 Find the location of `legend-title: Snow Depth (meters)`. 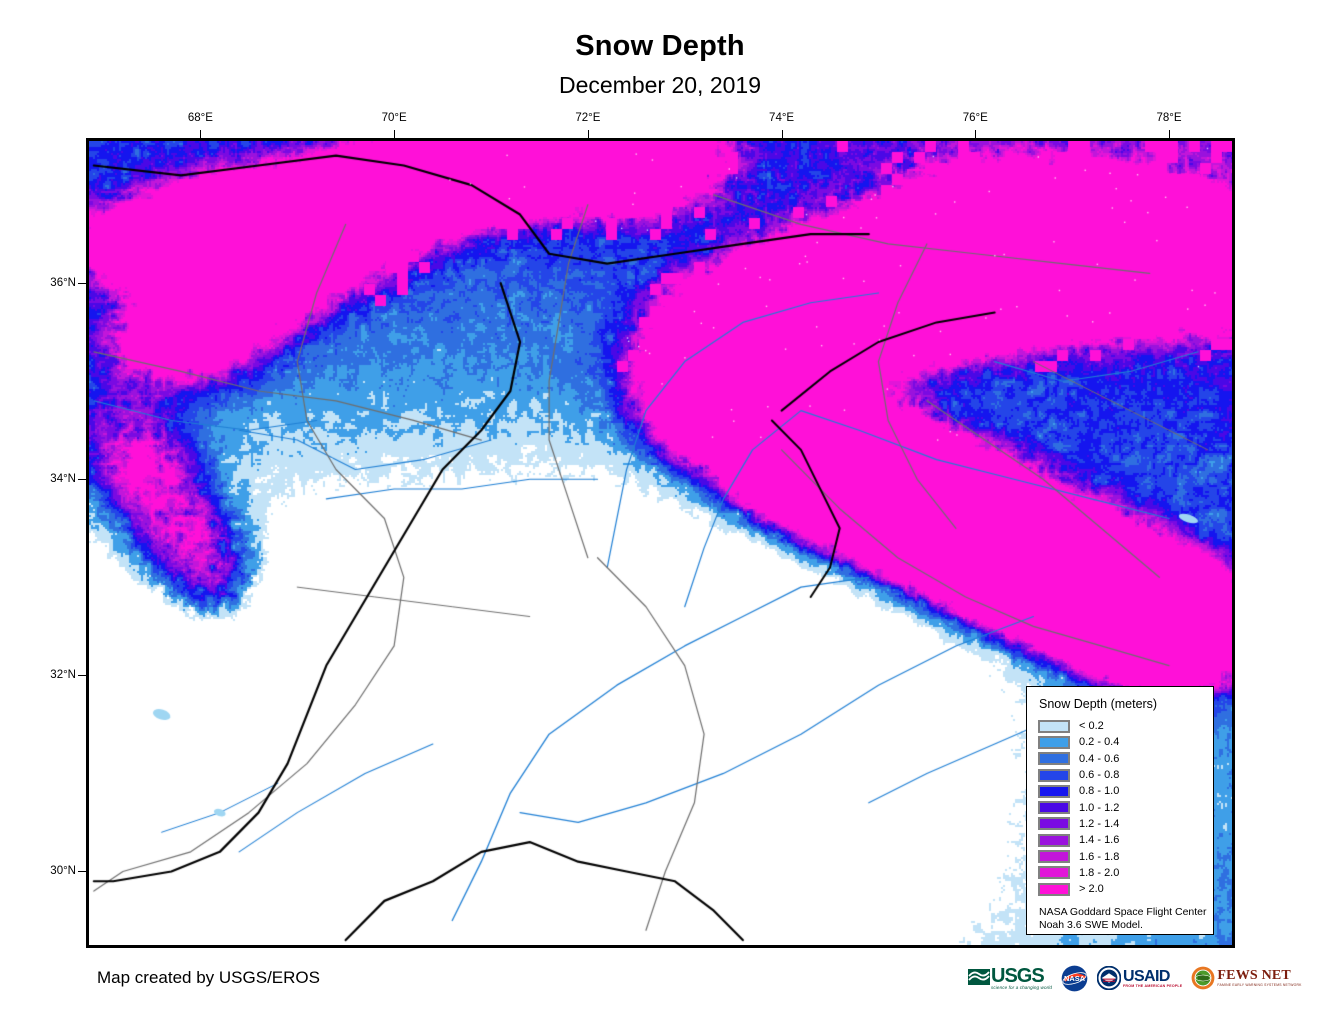

legend-title: Snow Depth (meters) is located at coordinates (1098, 704).